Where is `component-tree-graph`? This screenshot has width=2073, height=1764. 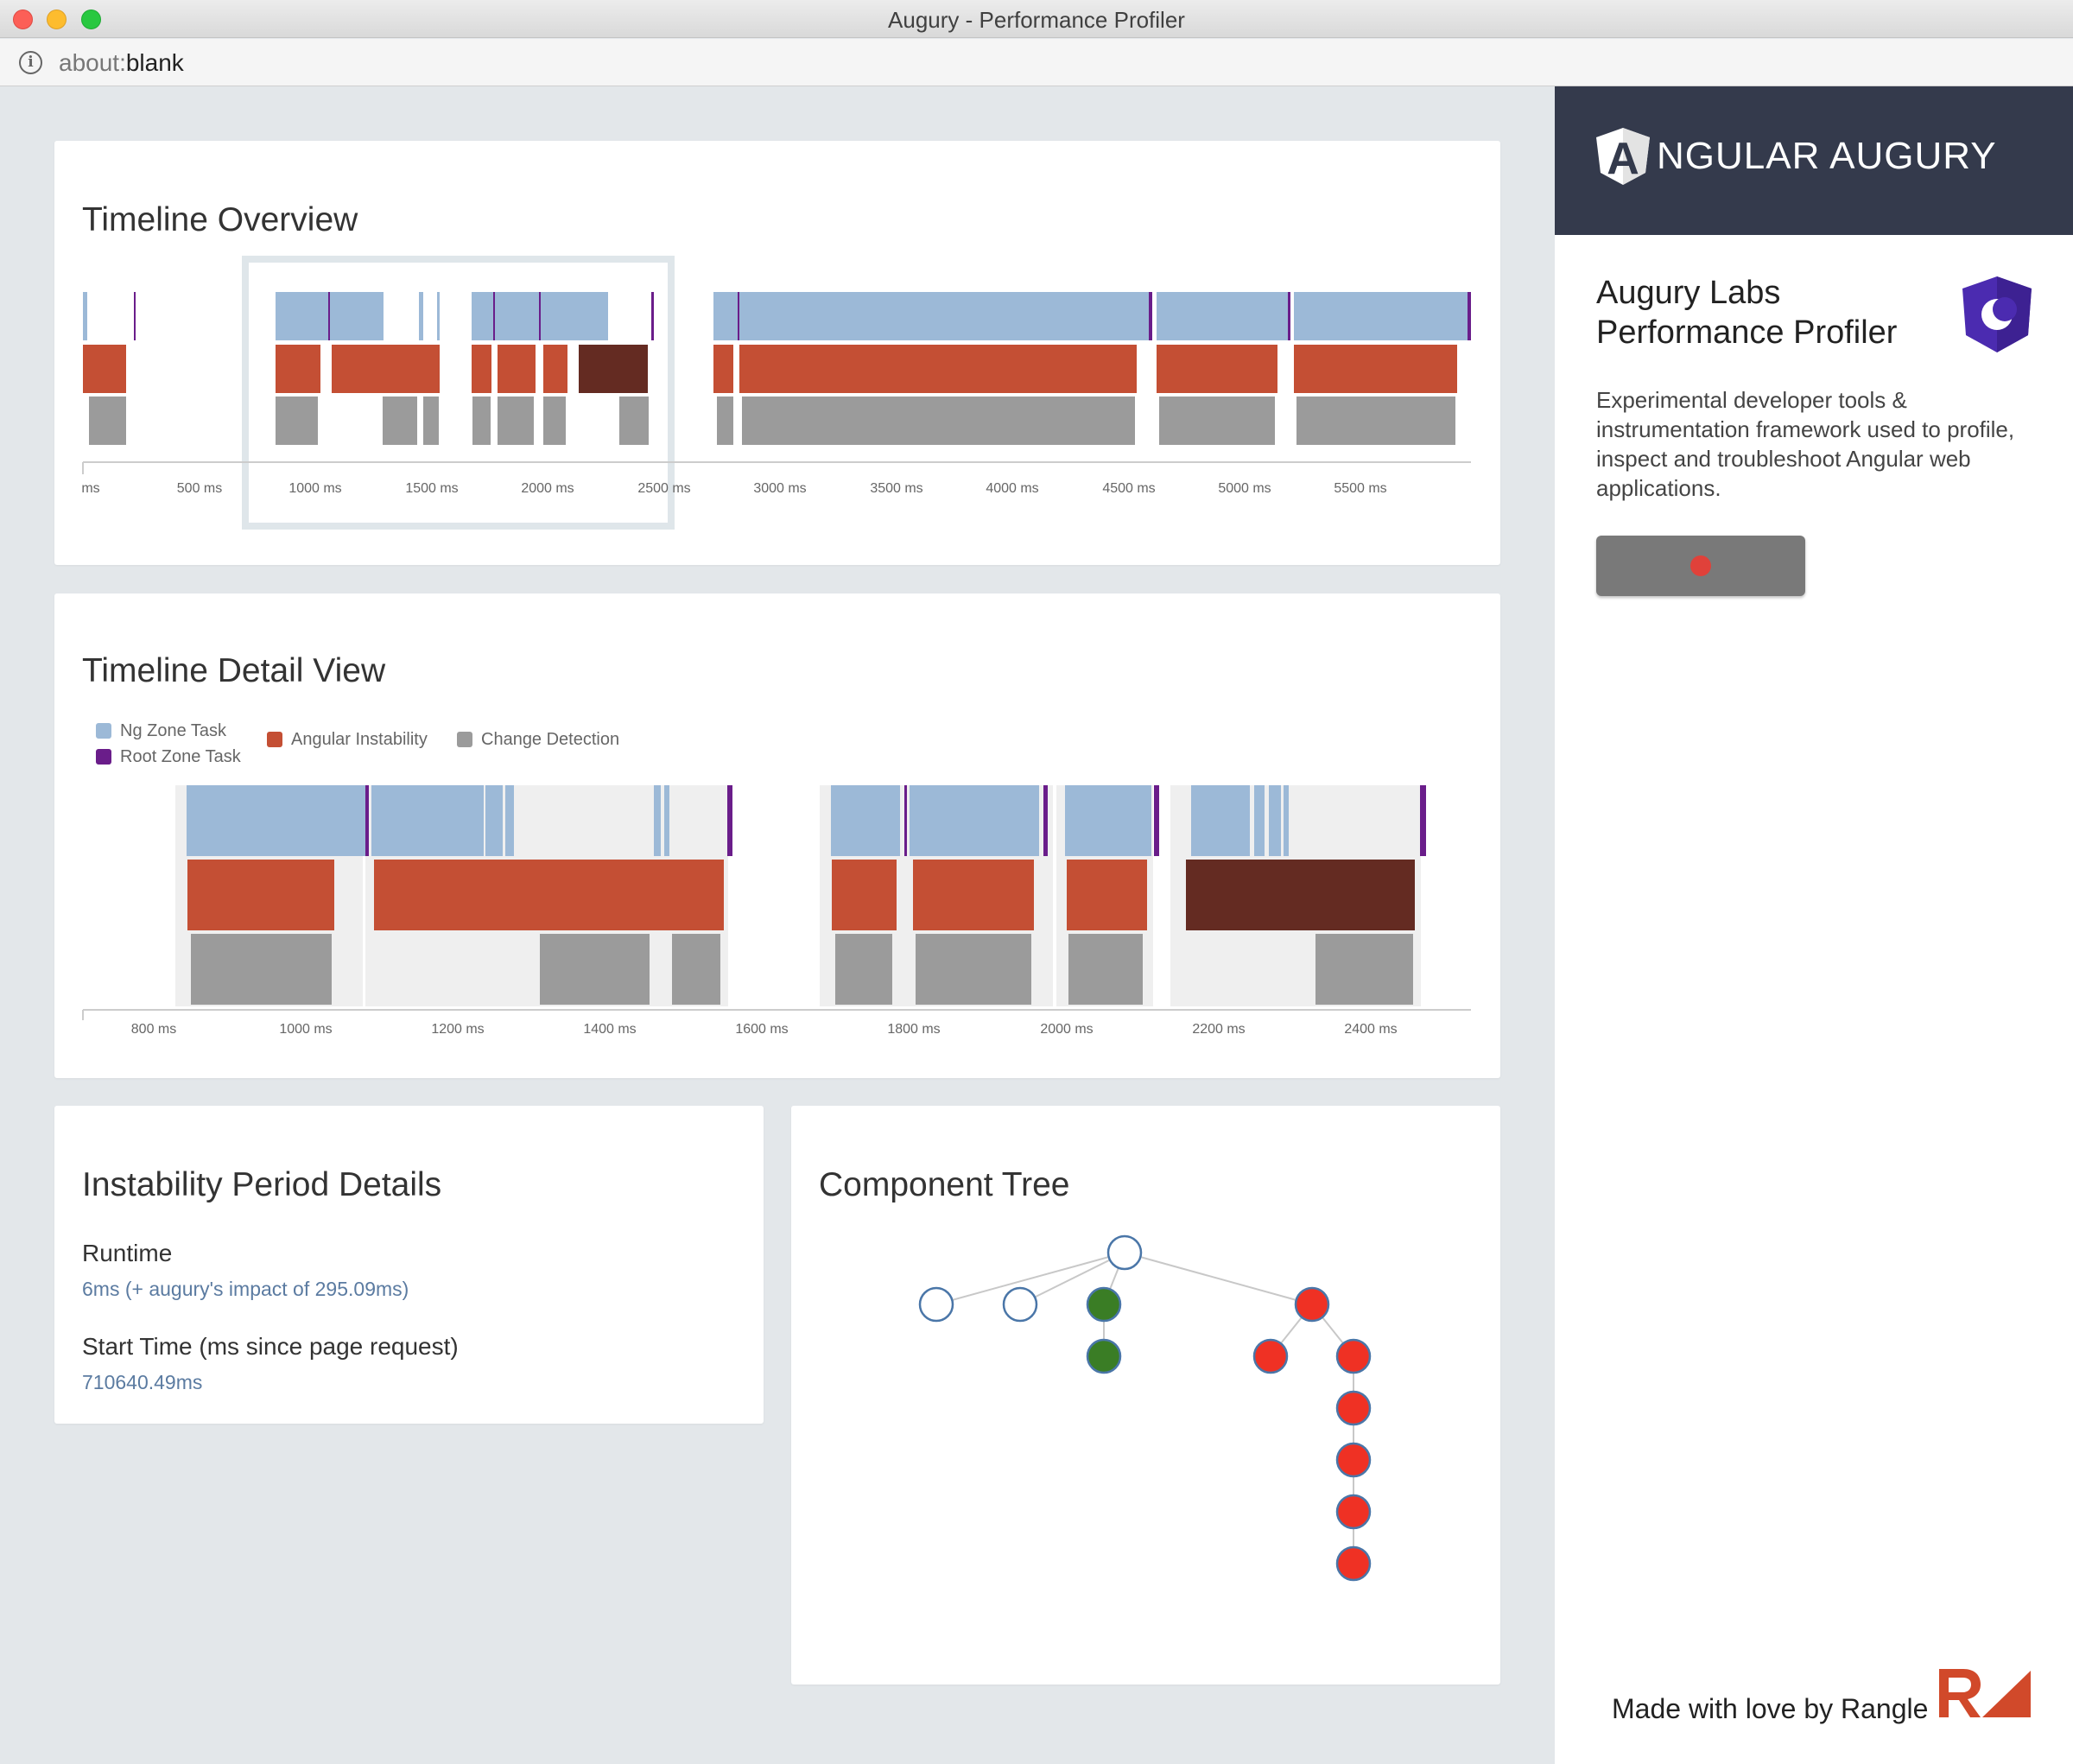
component-tree-graph is located at coordinates (1145, 1395).